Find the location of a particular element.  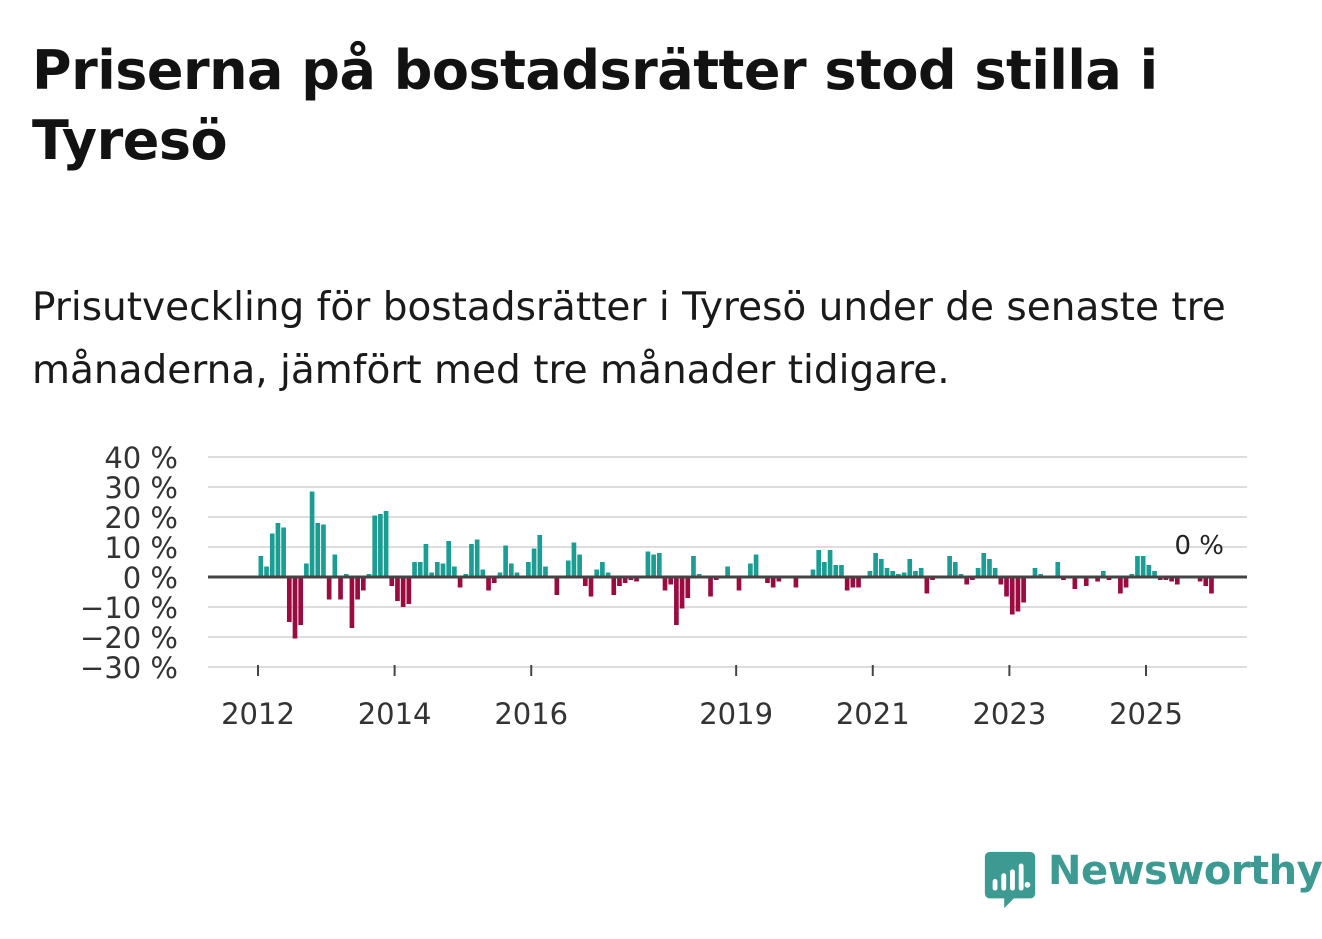

x-tick-label: 2025 is located at coordinates (1146, 714).